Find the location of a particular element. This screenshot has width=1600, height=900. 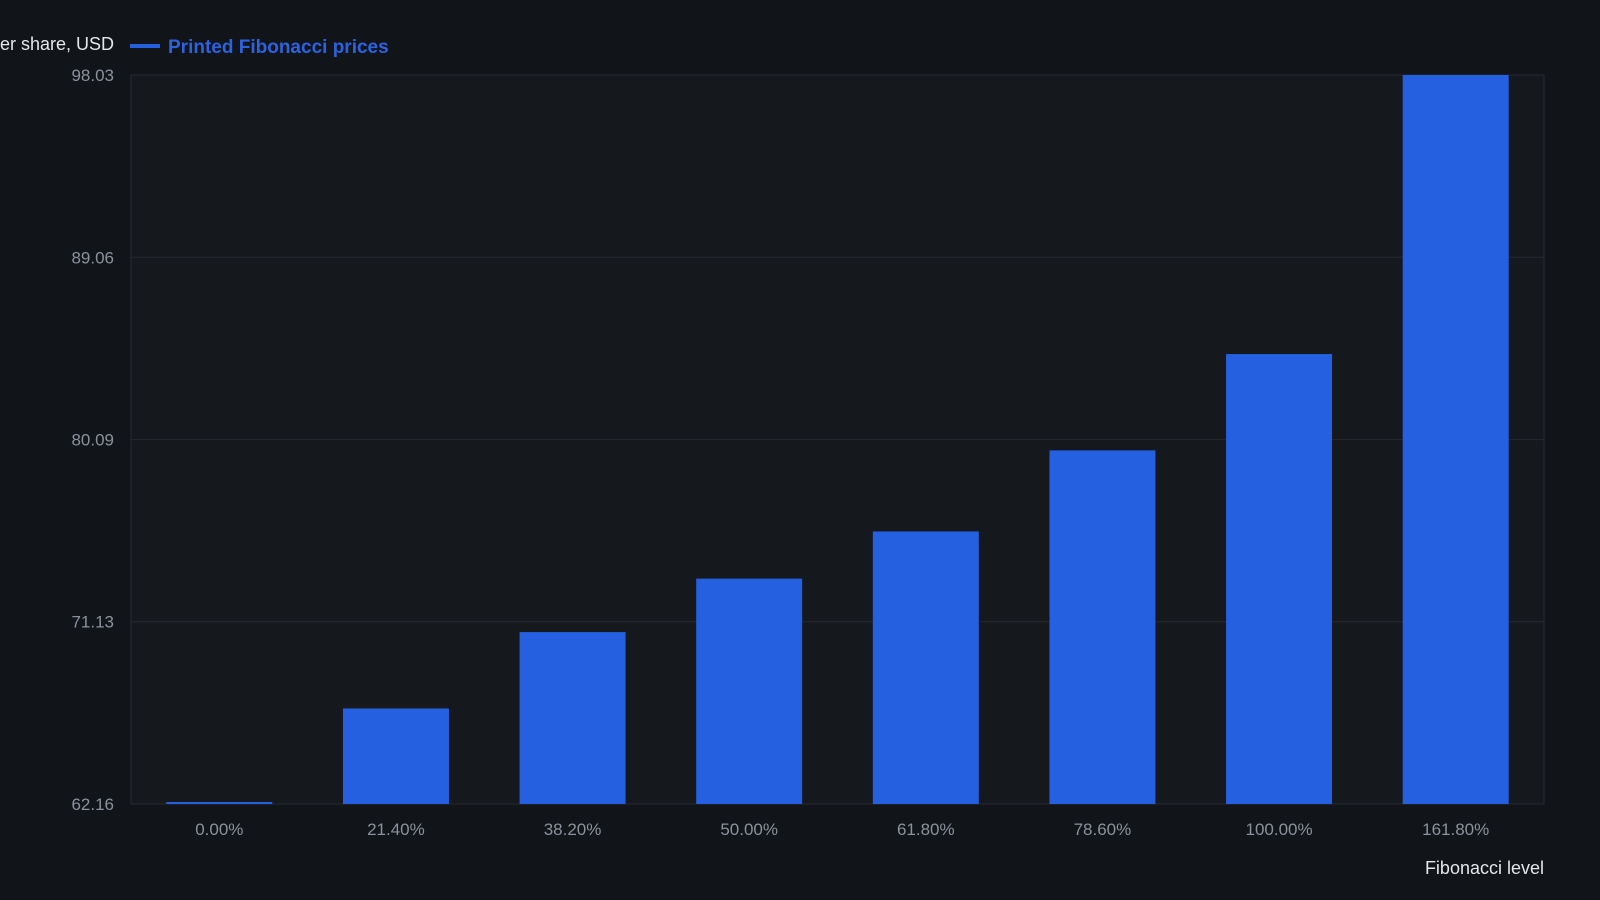

y-tick-label: 98.03 is located at coordinates (92, 75).